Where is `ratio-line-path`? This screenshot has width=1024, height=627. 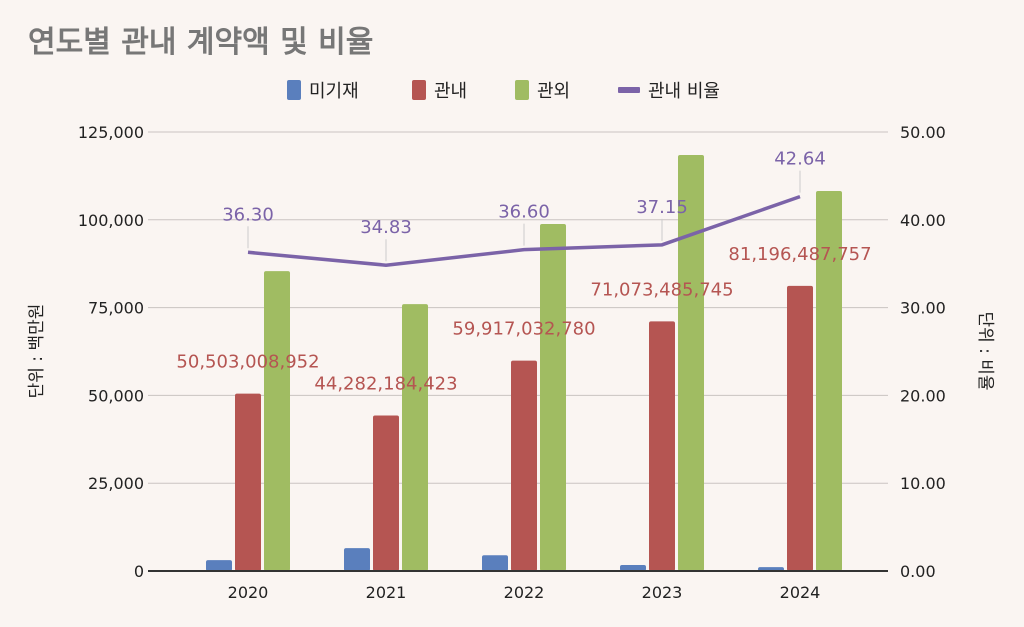 ratio-line-path is located at coordinates (524, 230).